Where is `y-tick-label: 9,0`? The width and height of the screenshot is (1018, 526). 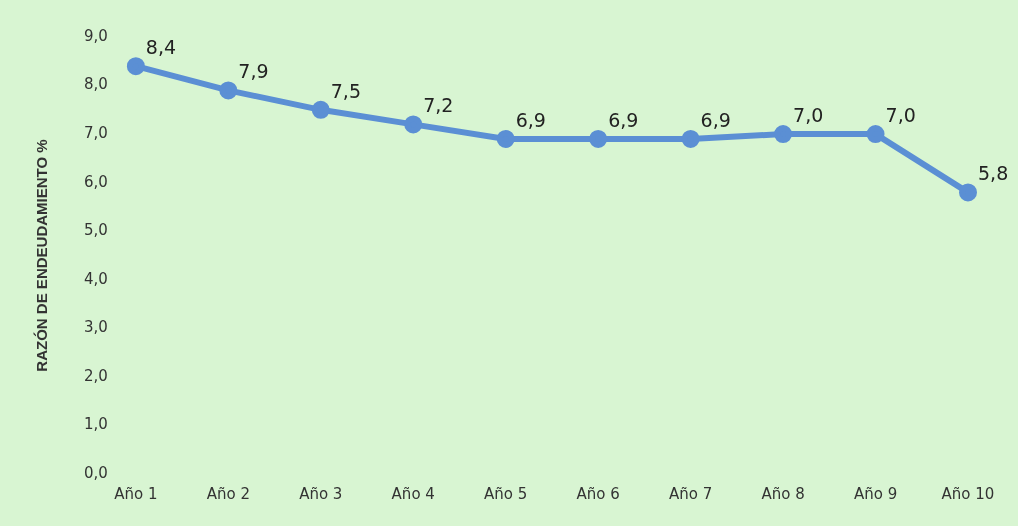
y-tick-label: 9,0 is located at coordinates (96, 35).